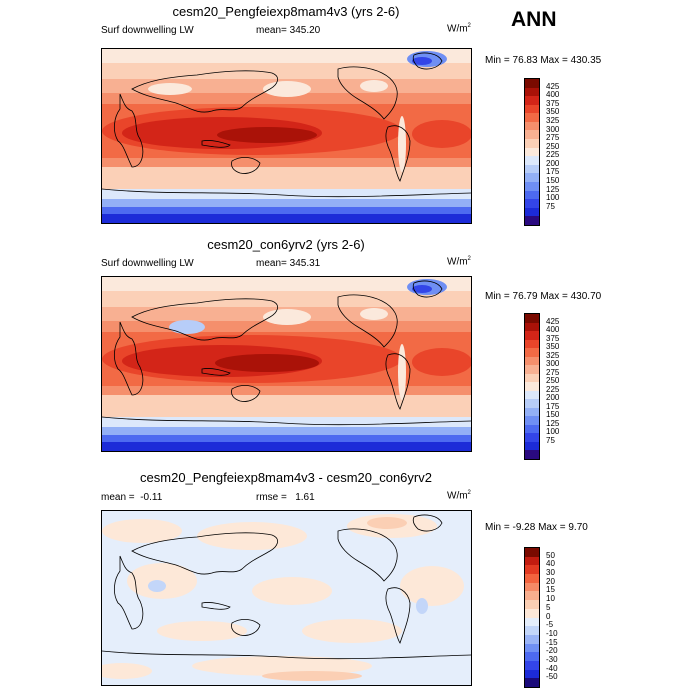  What do you see at coordinates (552, 659) in the screenshot?
I see `colorbar-tick-label: -30` at bounding box center [552, 659].